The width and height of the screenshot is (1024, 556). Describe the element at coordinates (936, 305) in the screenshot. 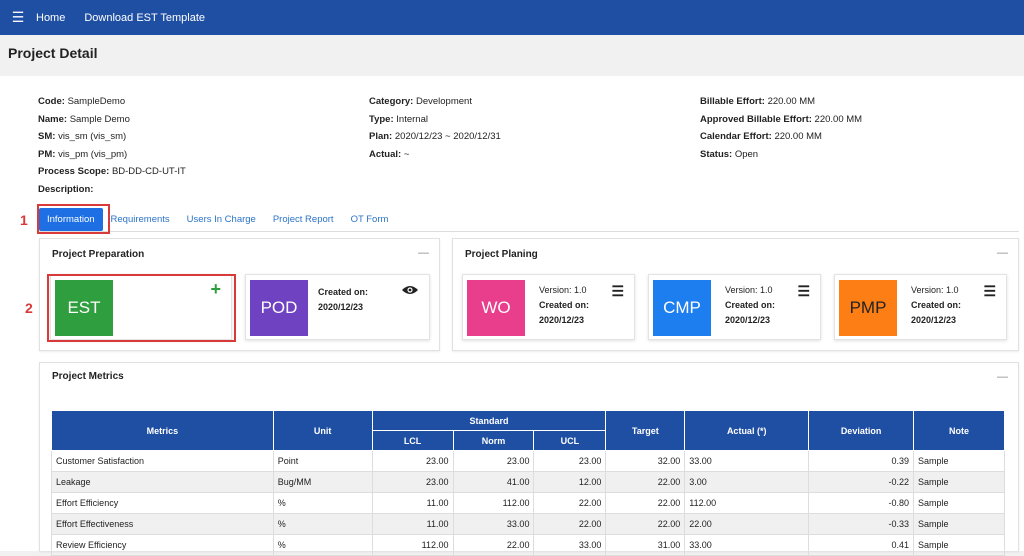

I see `pmp-info: Version: 1.0 Created on: 2020/12/23` at that location.